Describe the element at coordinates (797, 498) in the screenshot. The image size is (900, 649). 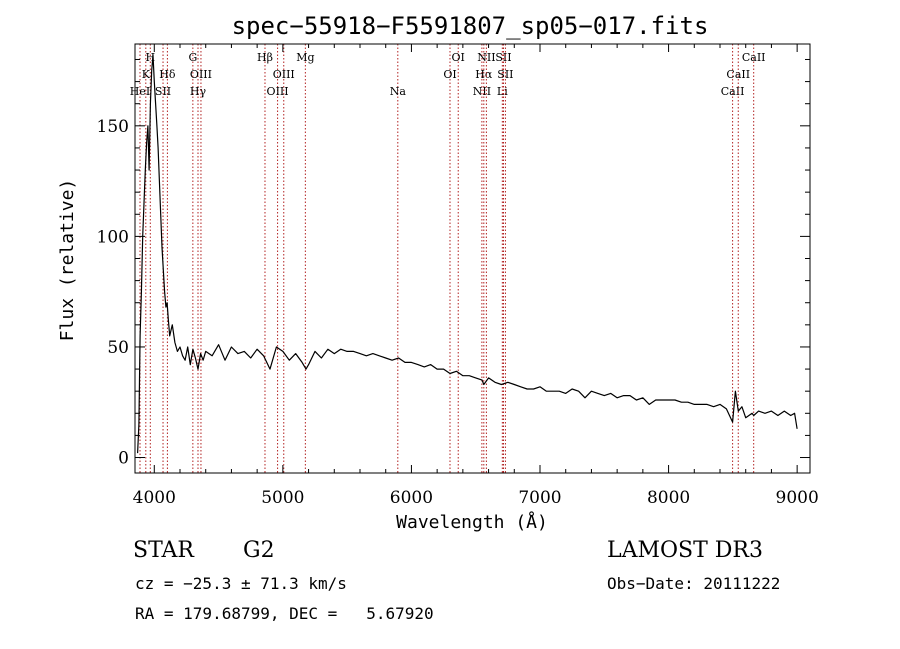
I see `x-tick-label: 9000` at that location.